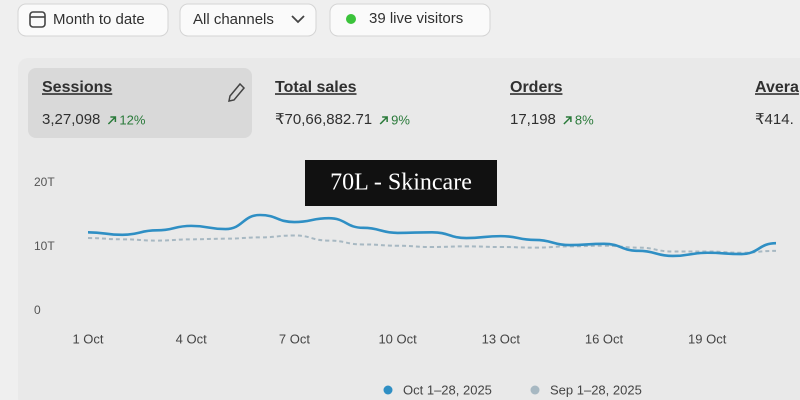  What do you see at coordinates (533, 119) in the screenshot?
I see `metric-value: 17,198` at bounding box center [533, 119].